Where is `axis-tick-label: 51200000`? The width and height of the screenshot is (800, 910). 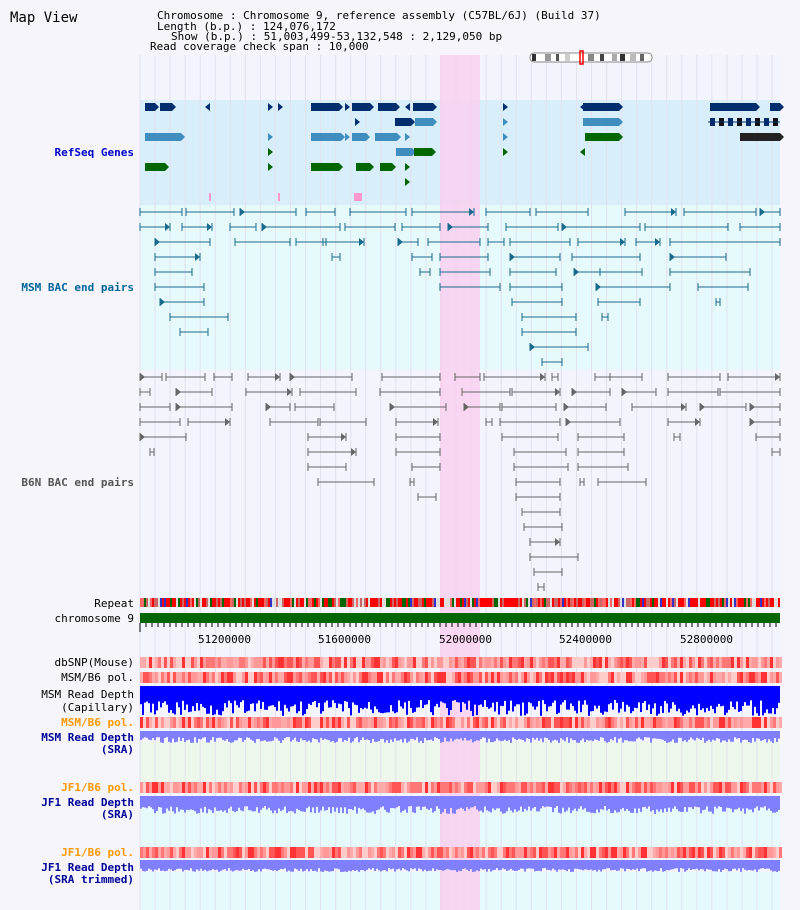 axis-tick-label: 51200000 is located at coordinates (224, 639).